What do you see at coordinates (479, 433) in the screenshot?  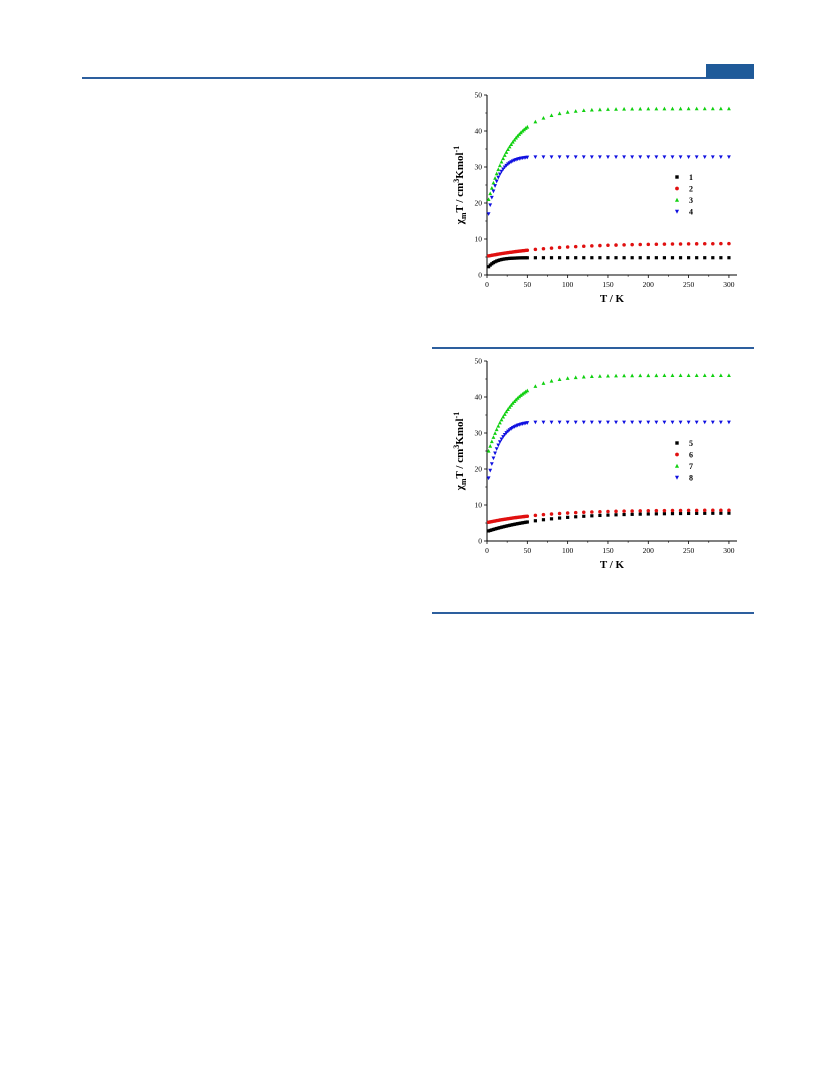 I see `y-tick-label: 30` at bounding box center [479, 433].